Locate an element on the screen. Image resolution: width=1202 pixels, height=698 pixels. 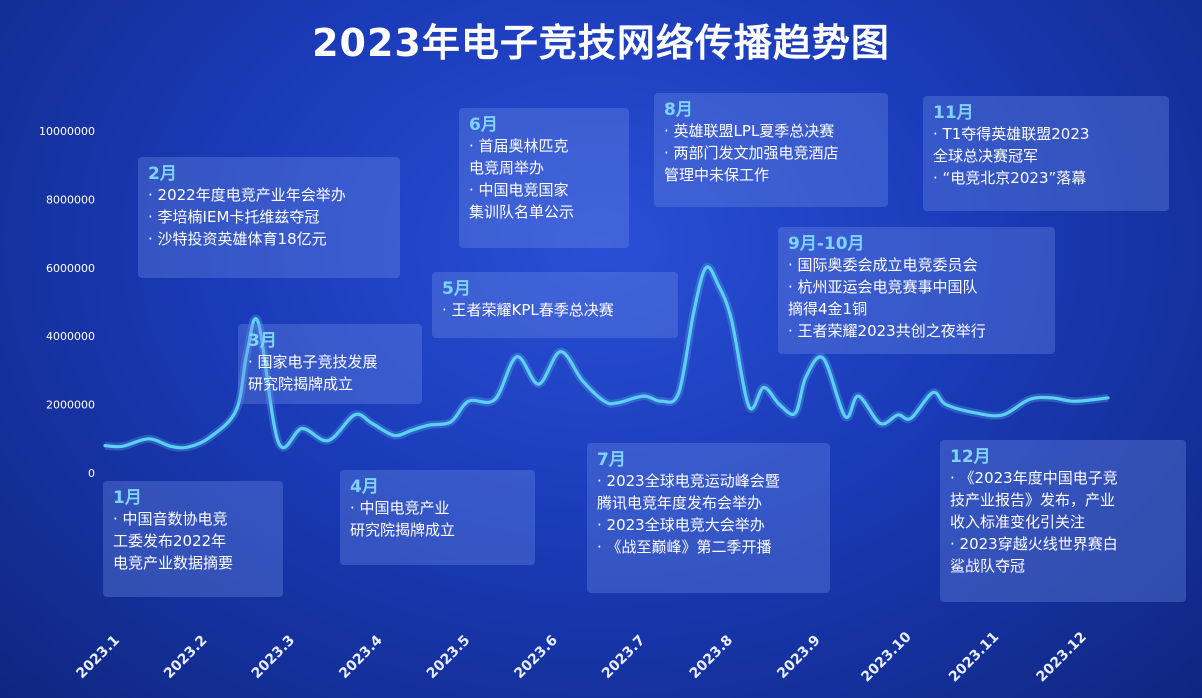
event-box-jan: 1月 · 中国音数协电竞 工委发布2022年 电竞产业数据摘要 is located at coordinates (193, 539).